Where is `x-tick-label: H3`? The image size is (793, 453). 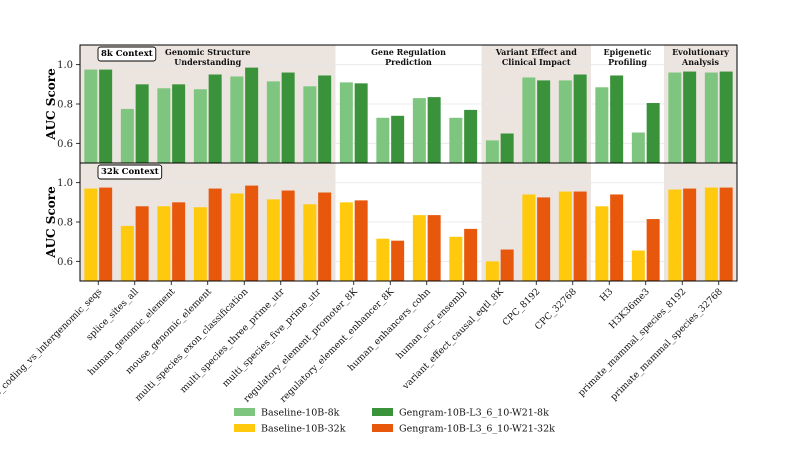
x-tick-label: H3 is located at coordinates (607, 295).